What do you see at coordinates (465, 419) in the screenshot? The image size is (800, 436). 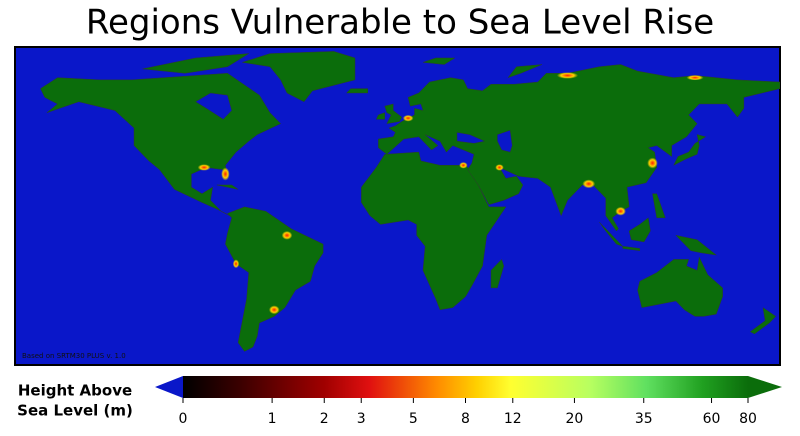 I see `colorbar-tick-label: 8` at bounding box center [465, 419].